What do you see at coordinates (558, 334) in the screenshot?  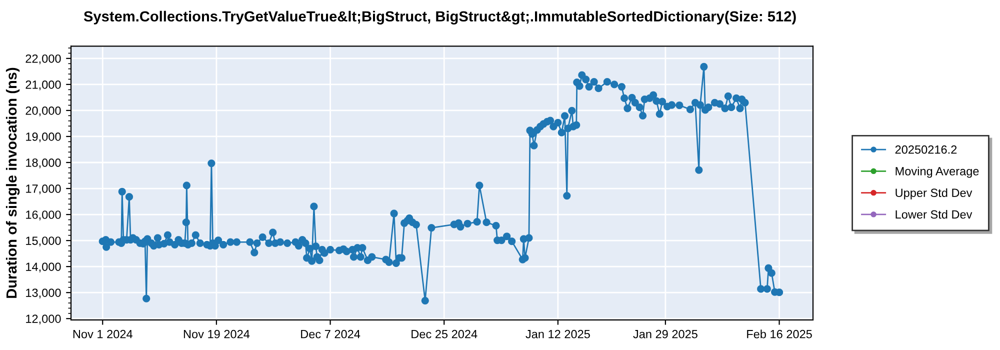 I see `x-tick-label: Jan 12 2025` at bounding box center [558, 334].